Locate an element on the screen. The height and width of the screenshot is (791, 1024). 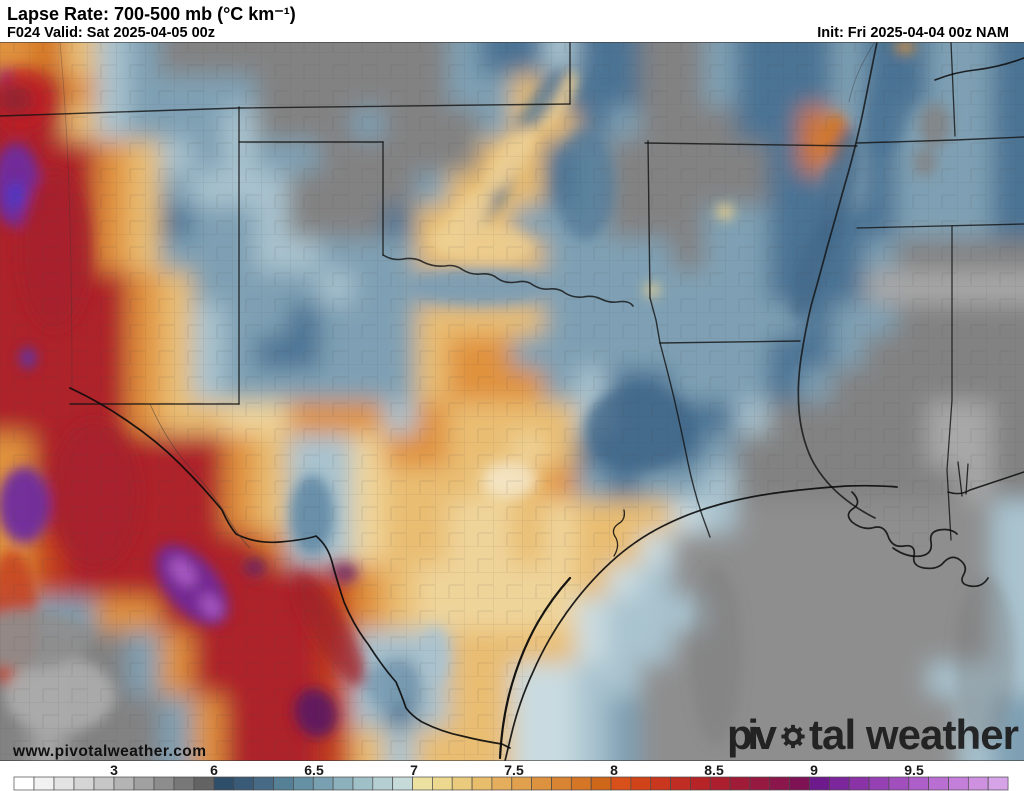
svg-text: 9.5 is located at coordinates (914, 770).